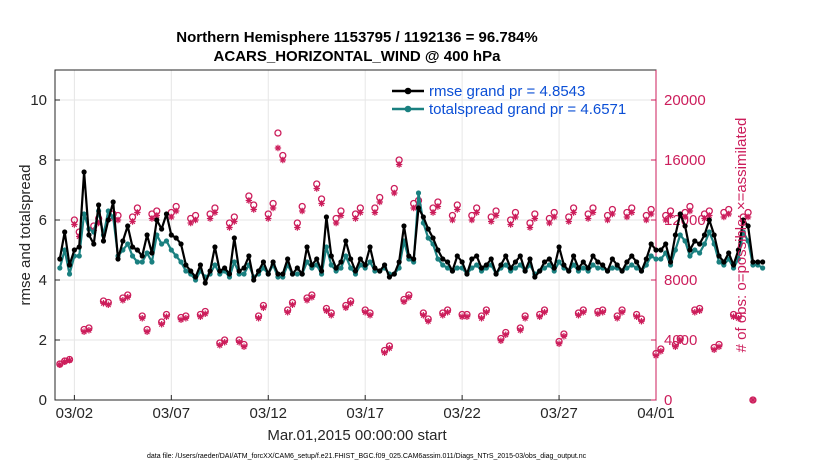 Image resolution: width=830 pixels, height=470 pixels. Describe the element at coordinates (408, 109) in the screenshot. I see `legend-spread-marker` at that location.